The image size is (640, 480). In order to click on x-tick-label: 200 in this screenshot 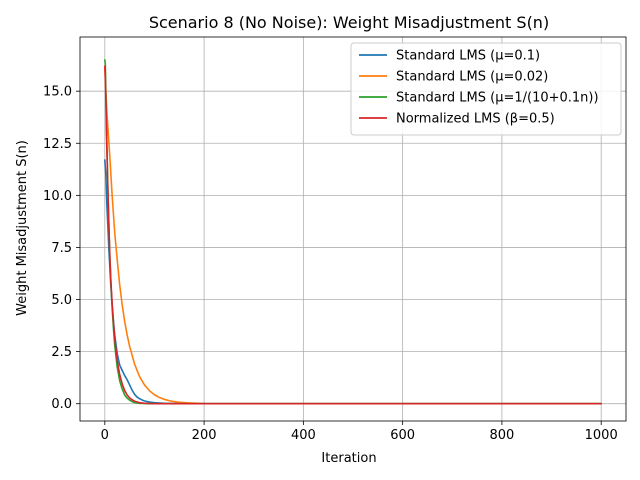, I will do `click(204, 435)`.